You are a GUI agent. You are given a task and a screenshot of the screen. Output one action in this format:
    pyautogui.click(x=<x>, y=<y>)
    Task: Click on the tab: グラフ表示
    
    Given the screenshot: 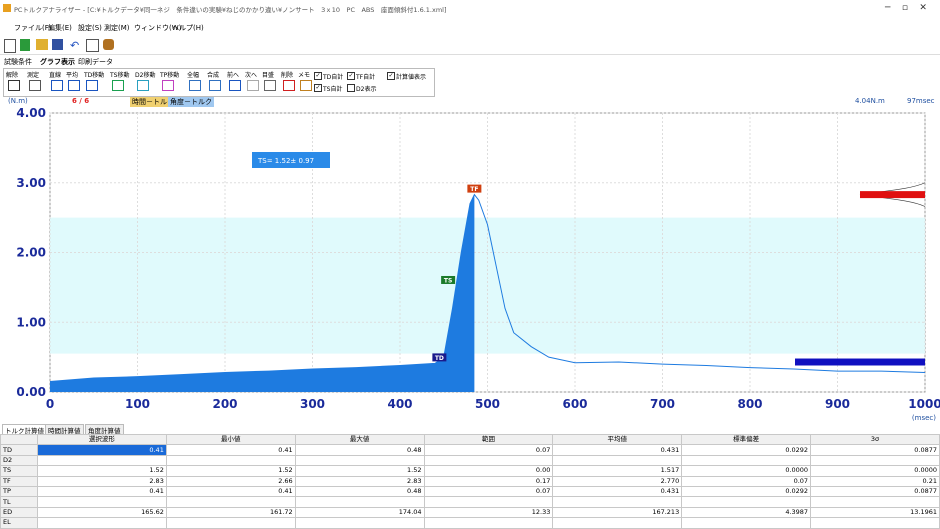 What is the action you would take?
    pyautogui.click(x=57, y=62)
    